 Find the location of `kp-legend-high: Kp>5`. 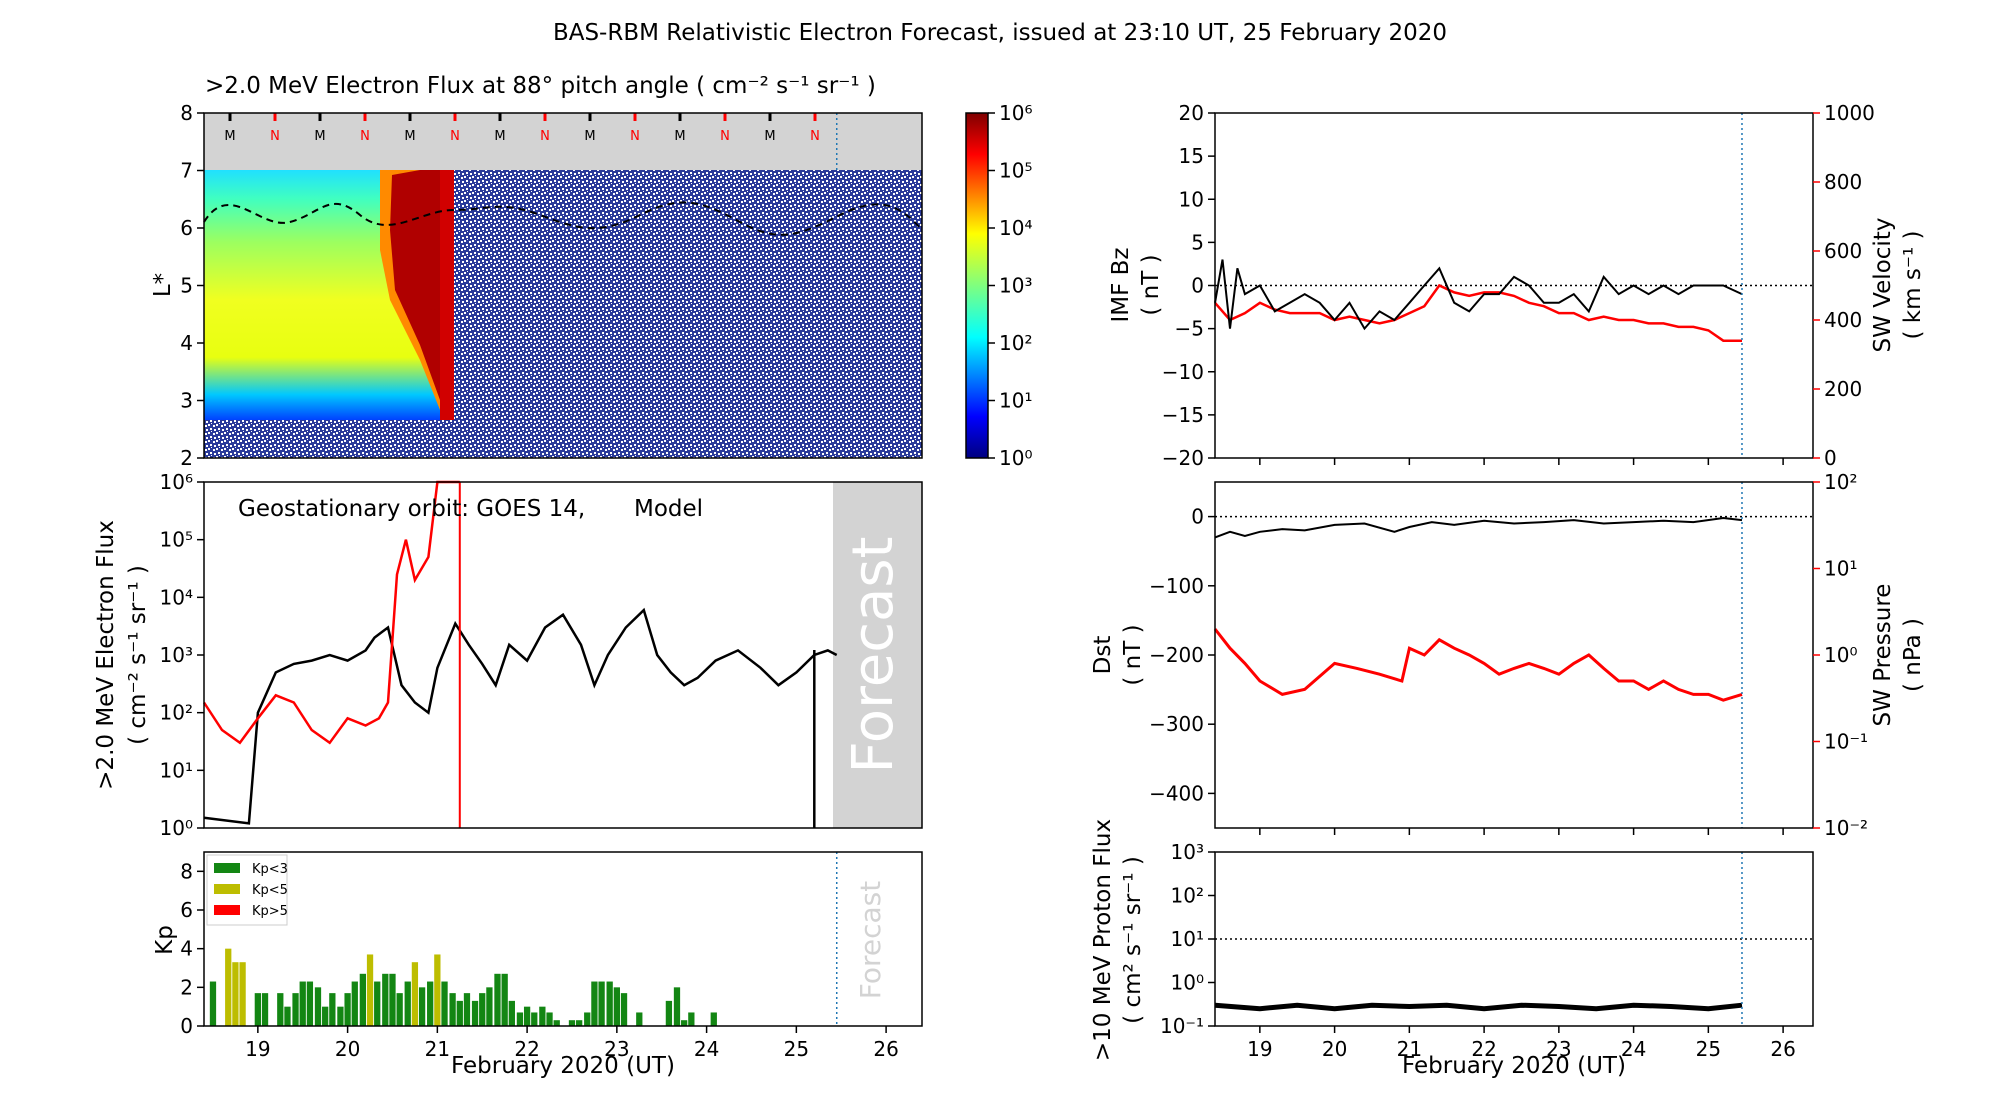

kp-legend-high: Kp>5 is located at coordinates (270, 911).